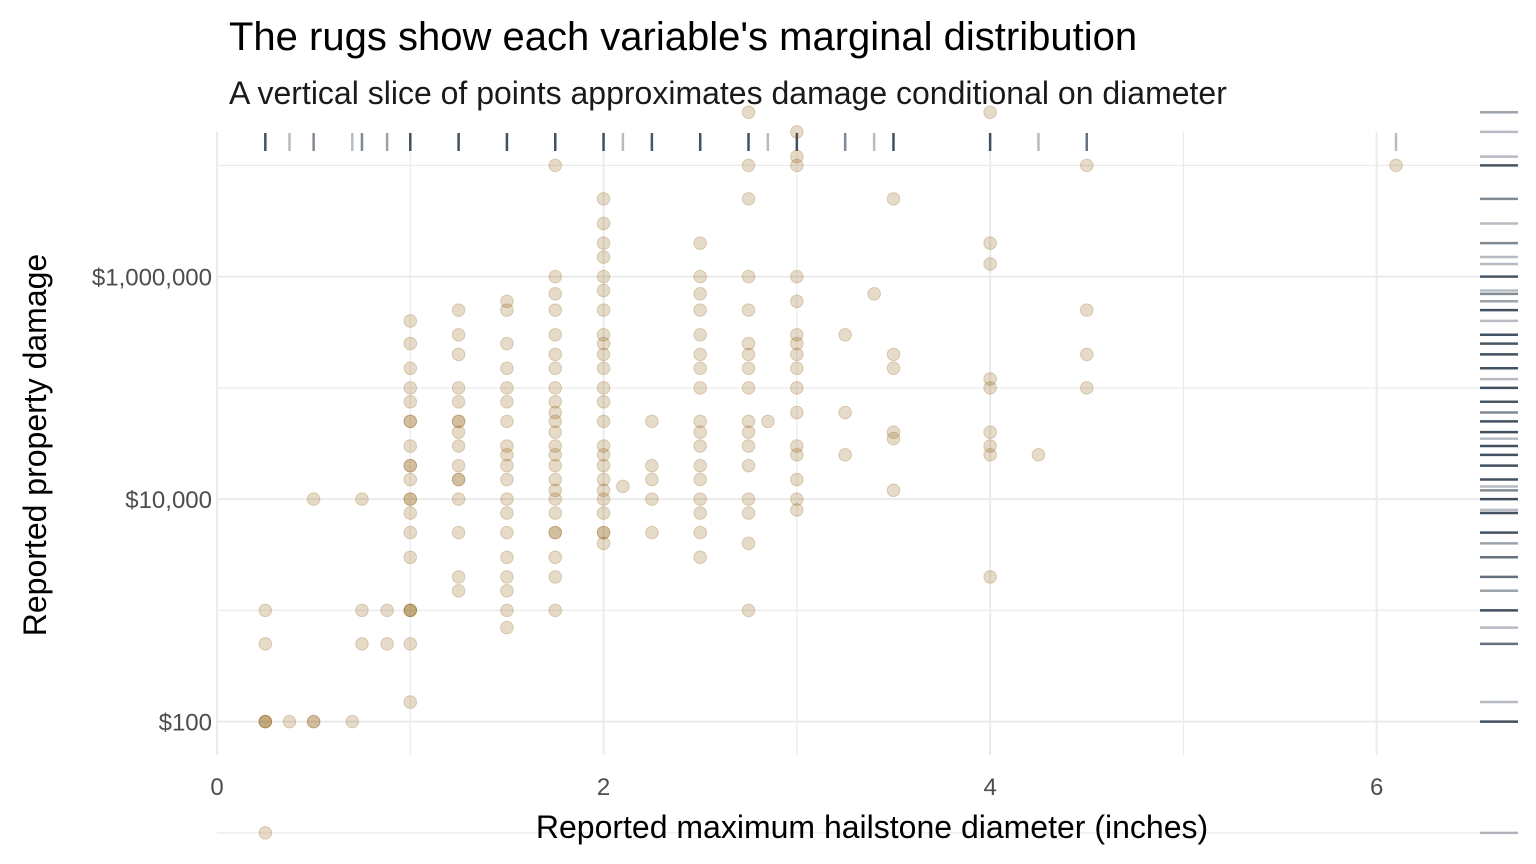 The width and height of the screenshot is (1536, 864). Describe the element at coordinates (35, 445) in the screenshot. I see `y-axis-title: Reported property damage` at that location.